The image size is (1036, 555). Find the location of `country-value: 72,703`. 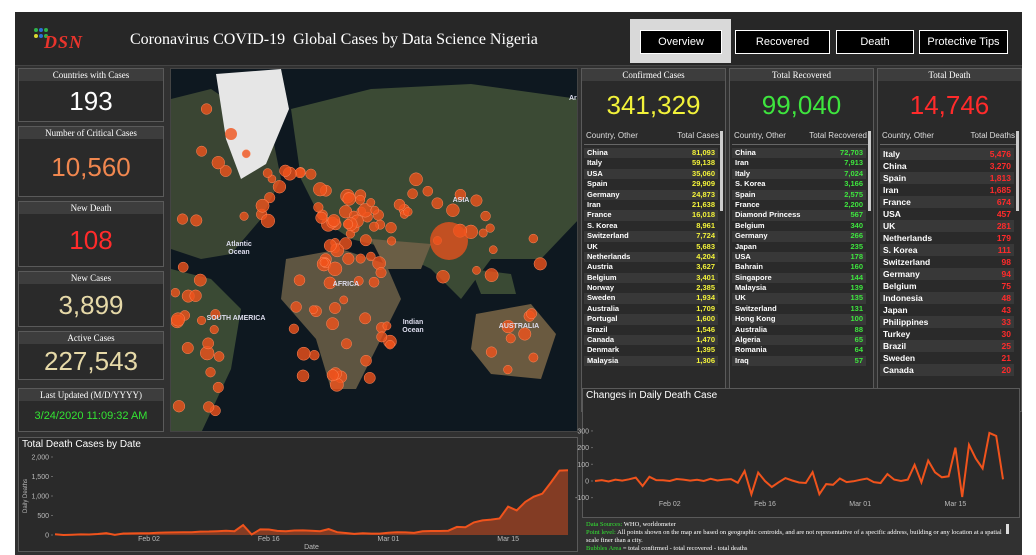

country-value: 72,703 is located at coordinates (851, 152).